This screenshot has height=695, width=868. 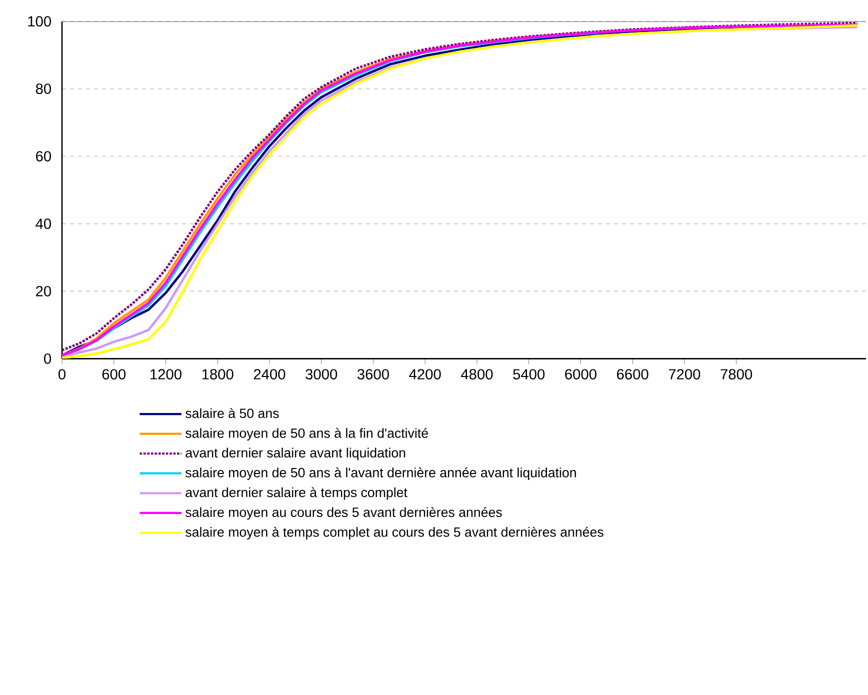 I want to click on x-tick-label: 3600, so click(x=373, y=374).